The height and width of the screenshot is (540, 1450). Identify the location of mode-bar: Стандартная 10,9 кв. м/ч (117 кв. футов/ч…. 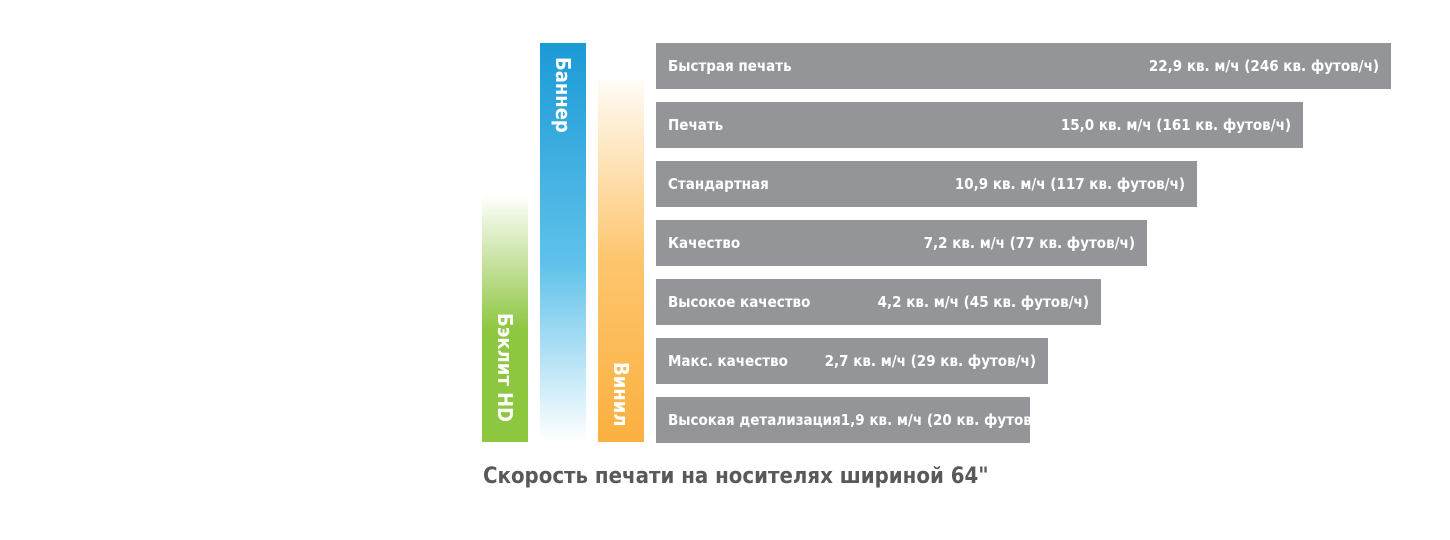
(926, 184).